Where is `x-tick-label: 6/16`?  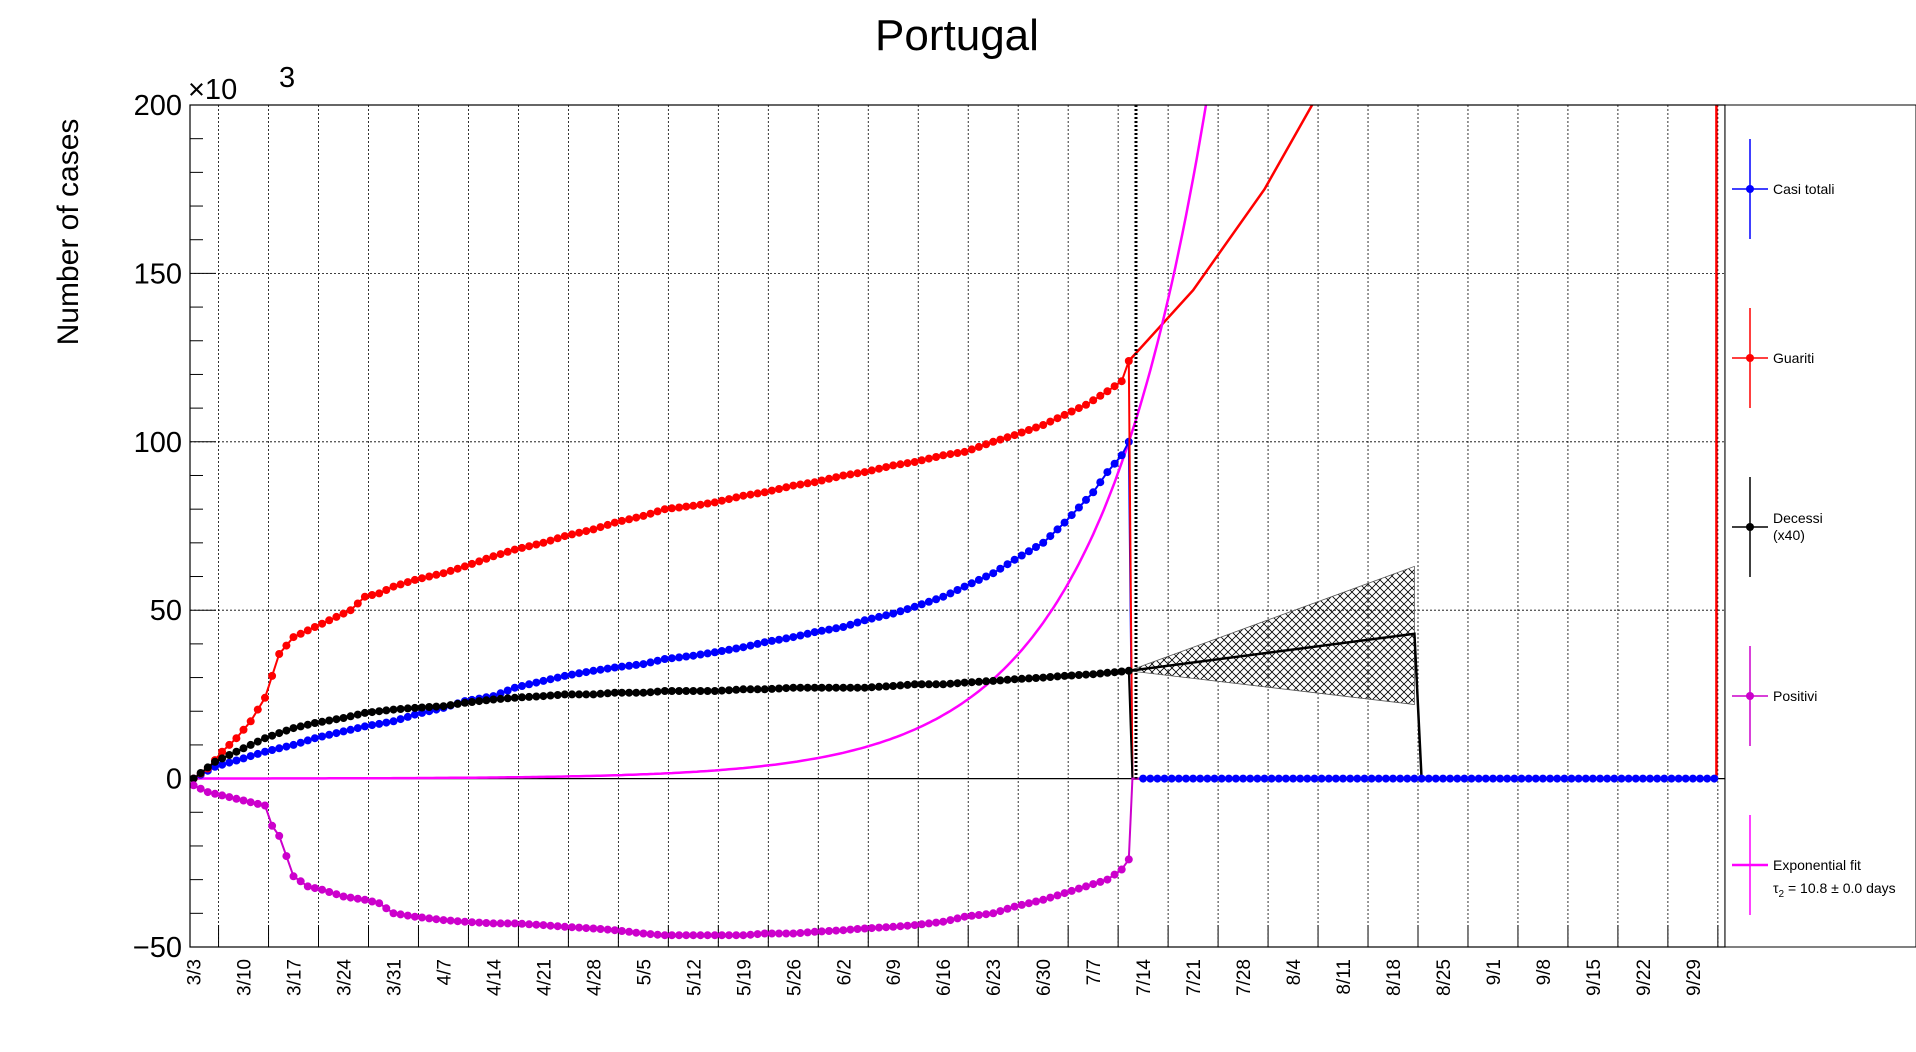 x-tick-label: 6/16 is located at coordinates (944, 977).